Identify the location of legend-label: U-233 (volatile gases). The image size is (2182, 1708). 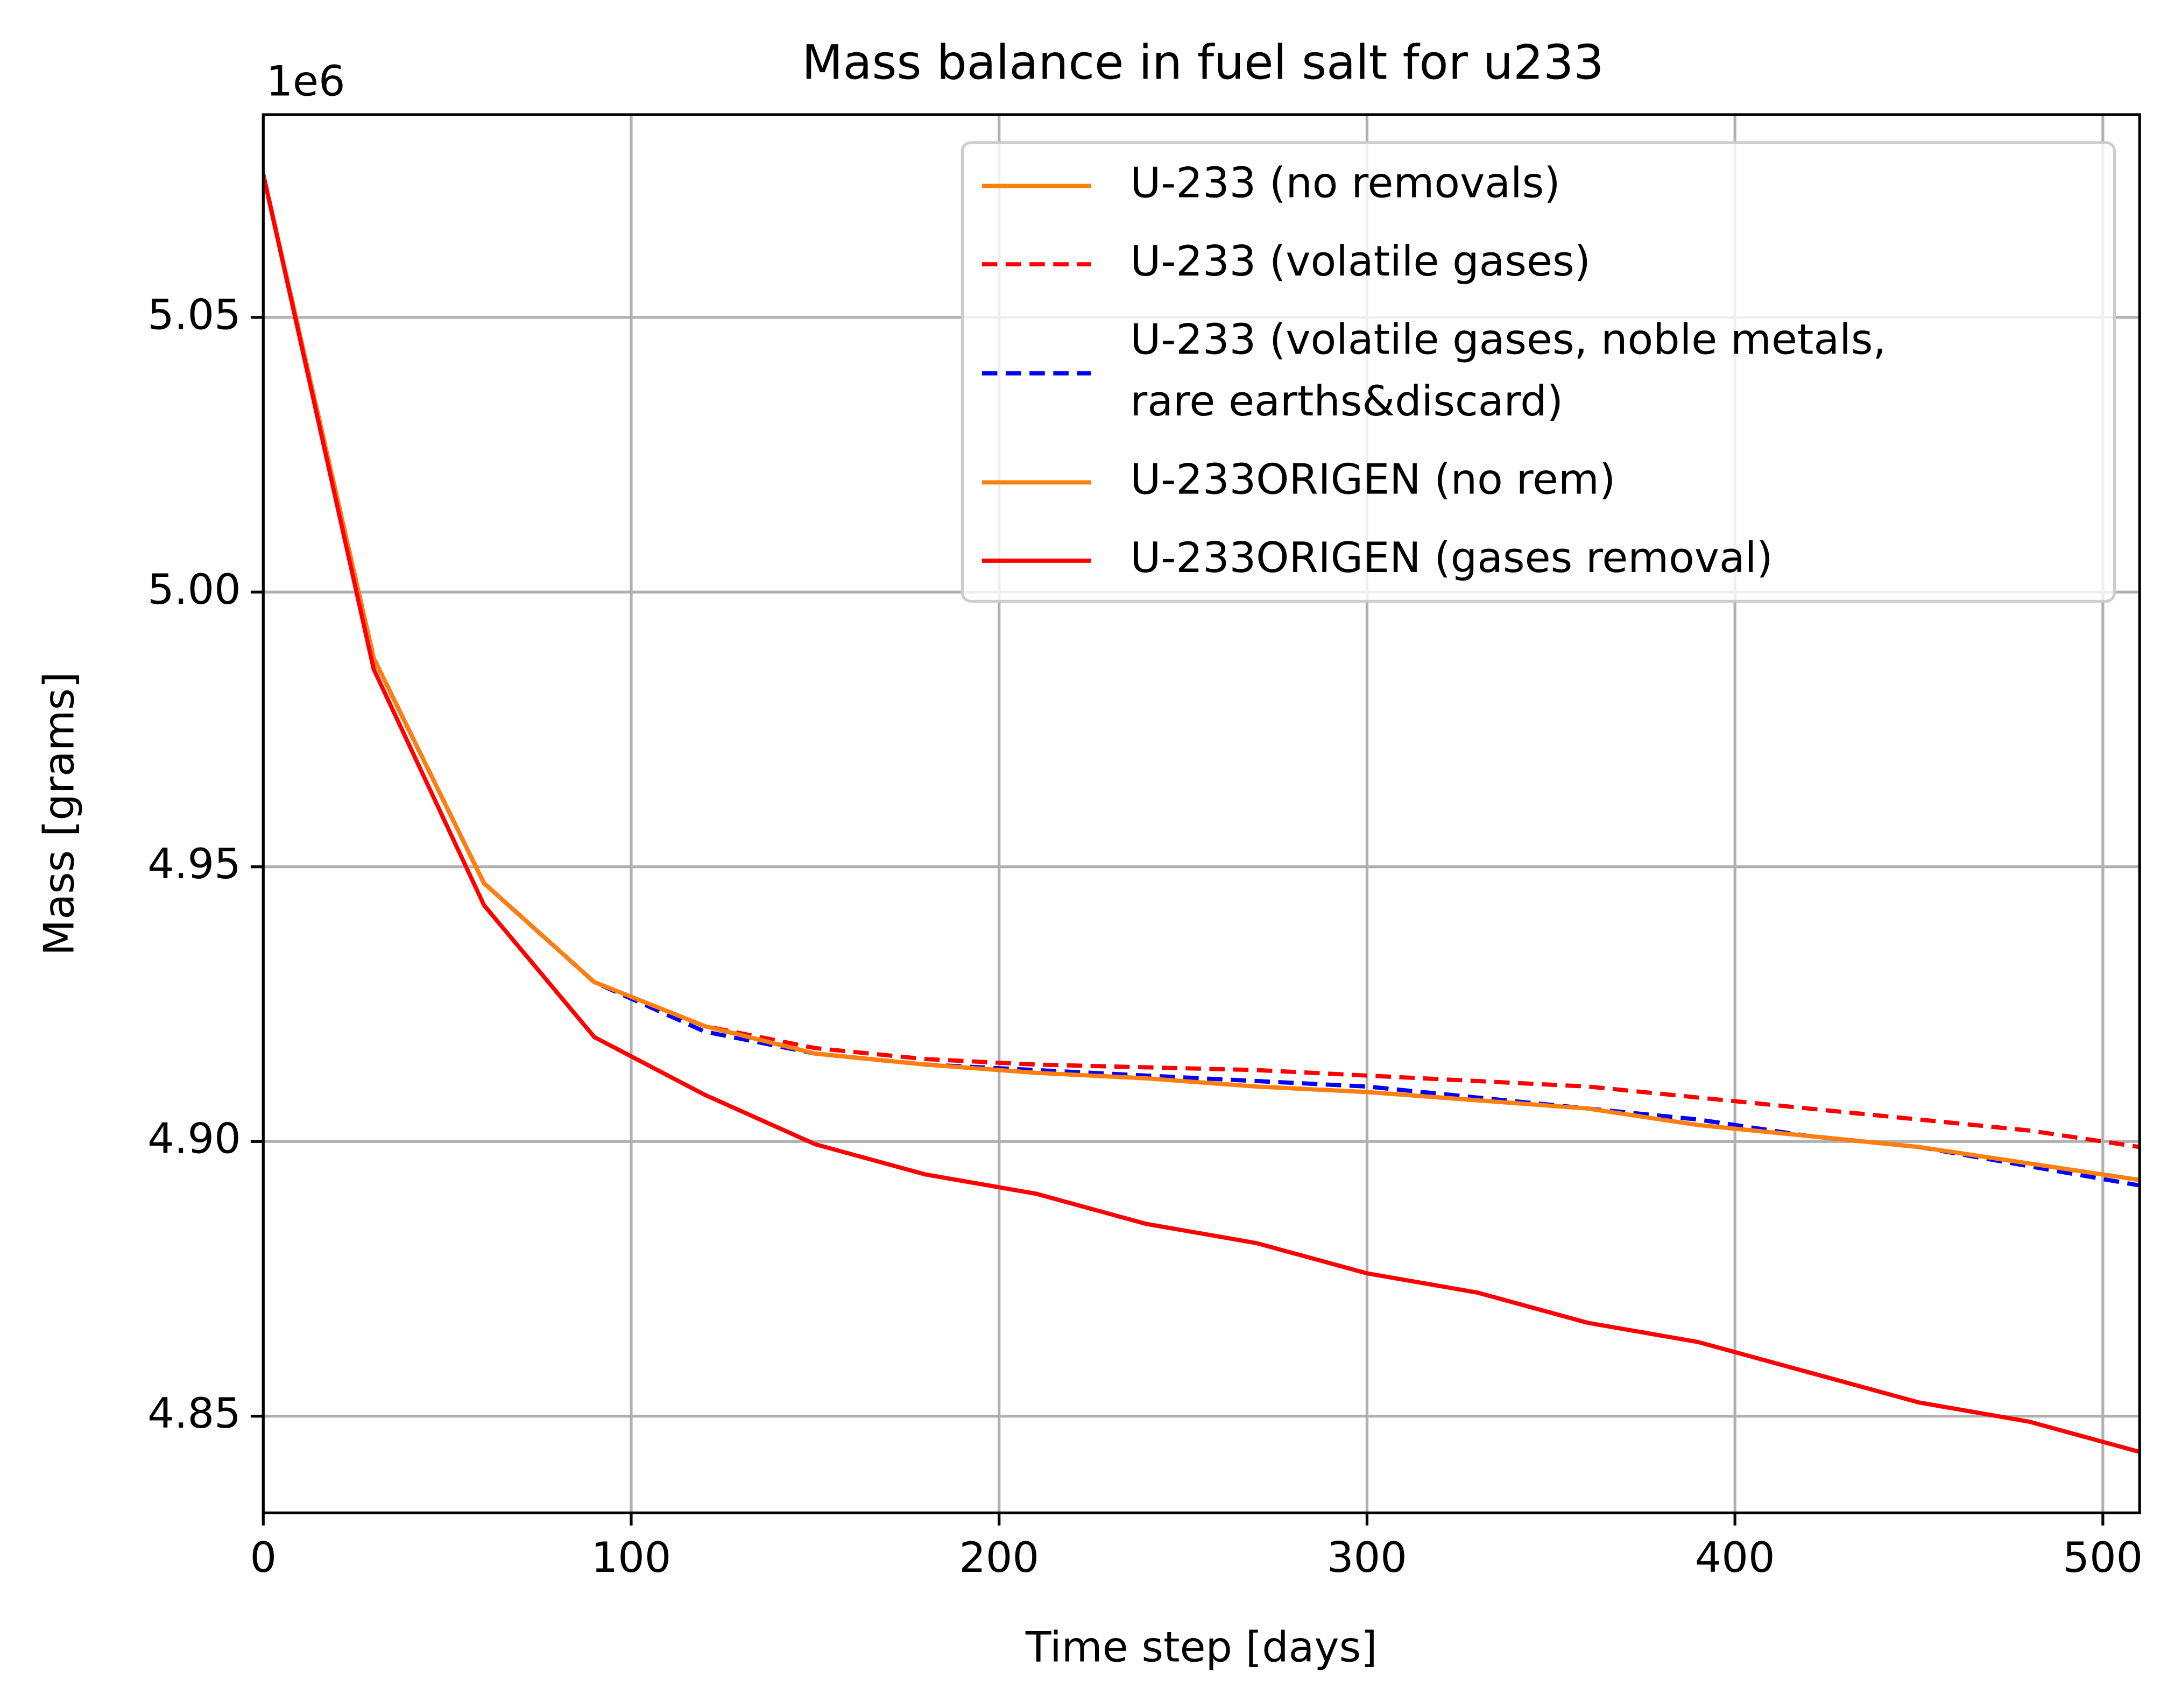
(1360, 262).